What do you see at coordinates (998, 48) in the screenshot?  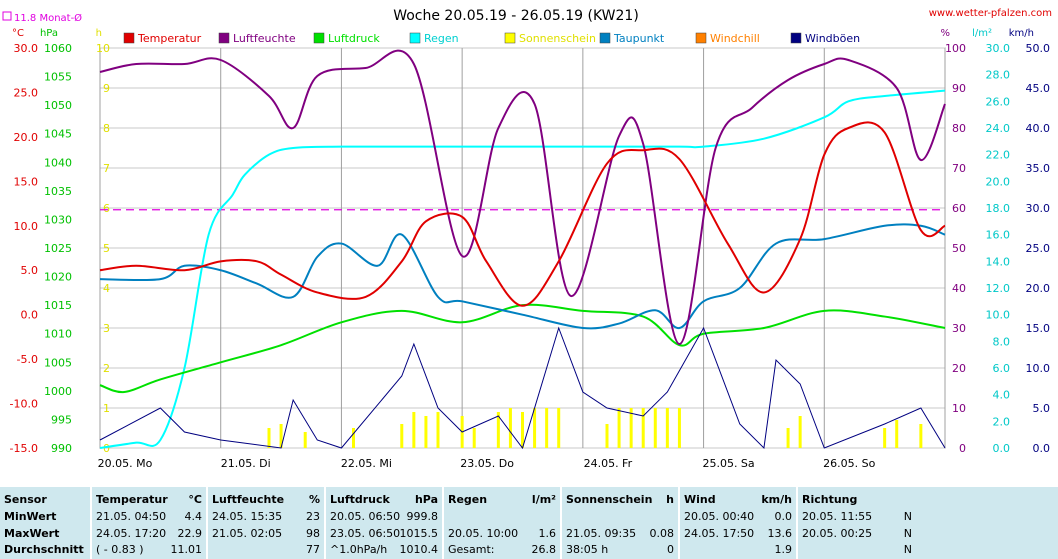 I see `rain-axis-tick: 30.0` at bounding box center [998, 48].